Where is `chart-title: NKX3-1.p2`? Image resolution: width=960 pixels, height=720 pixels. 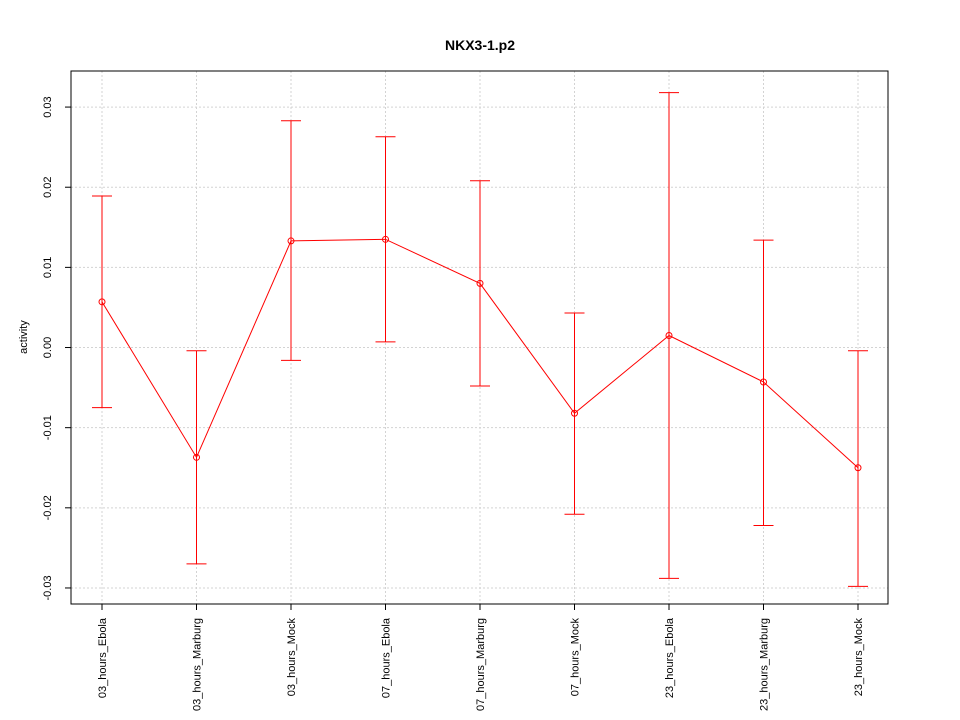 chart-title: NKX3-1.p2 is located at coordinates (480, 45).